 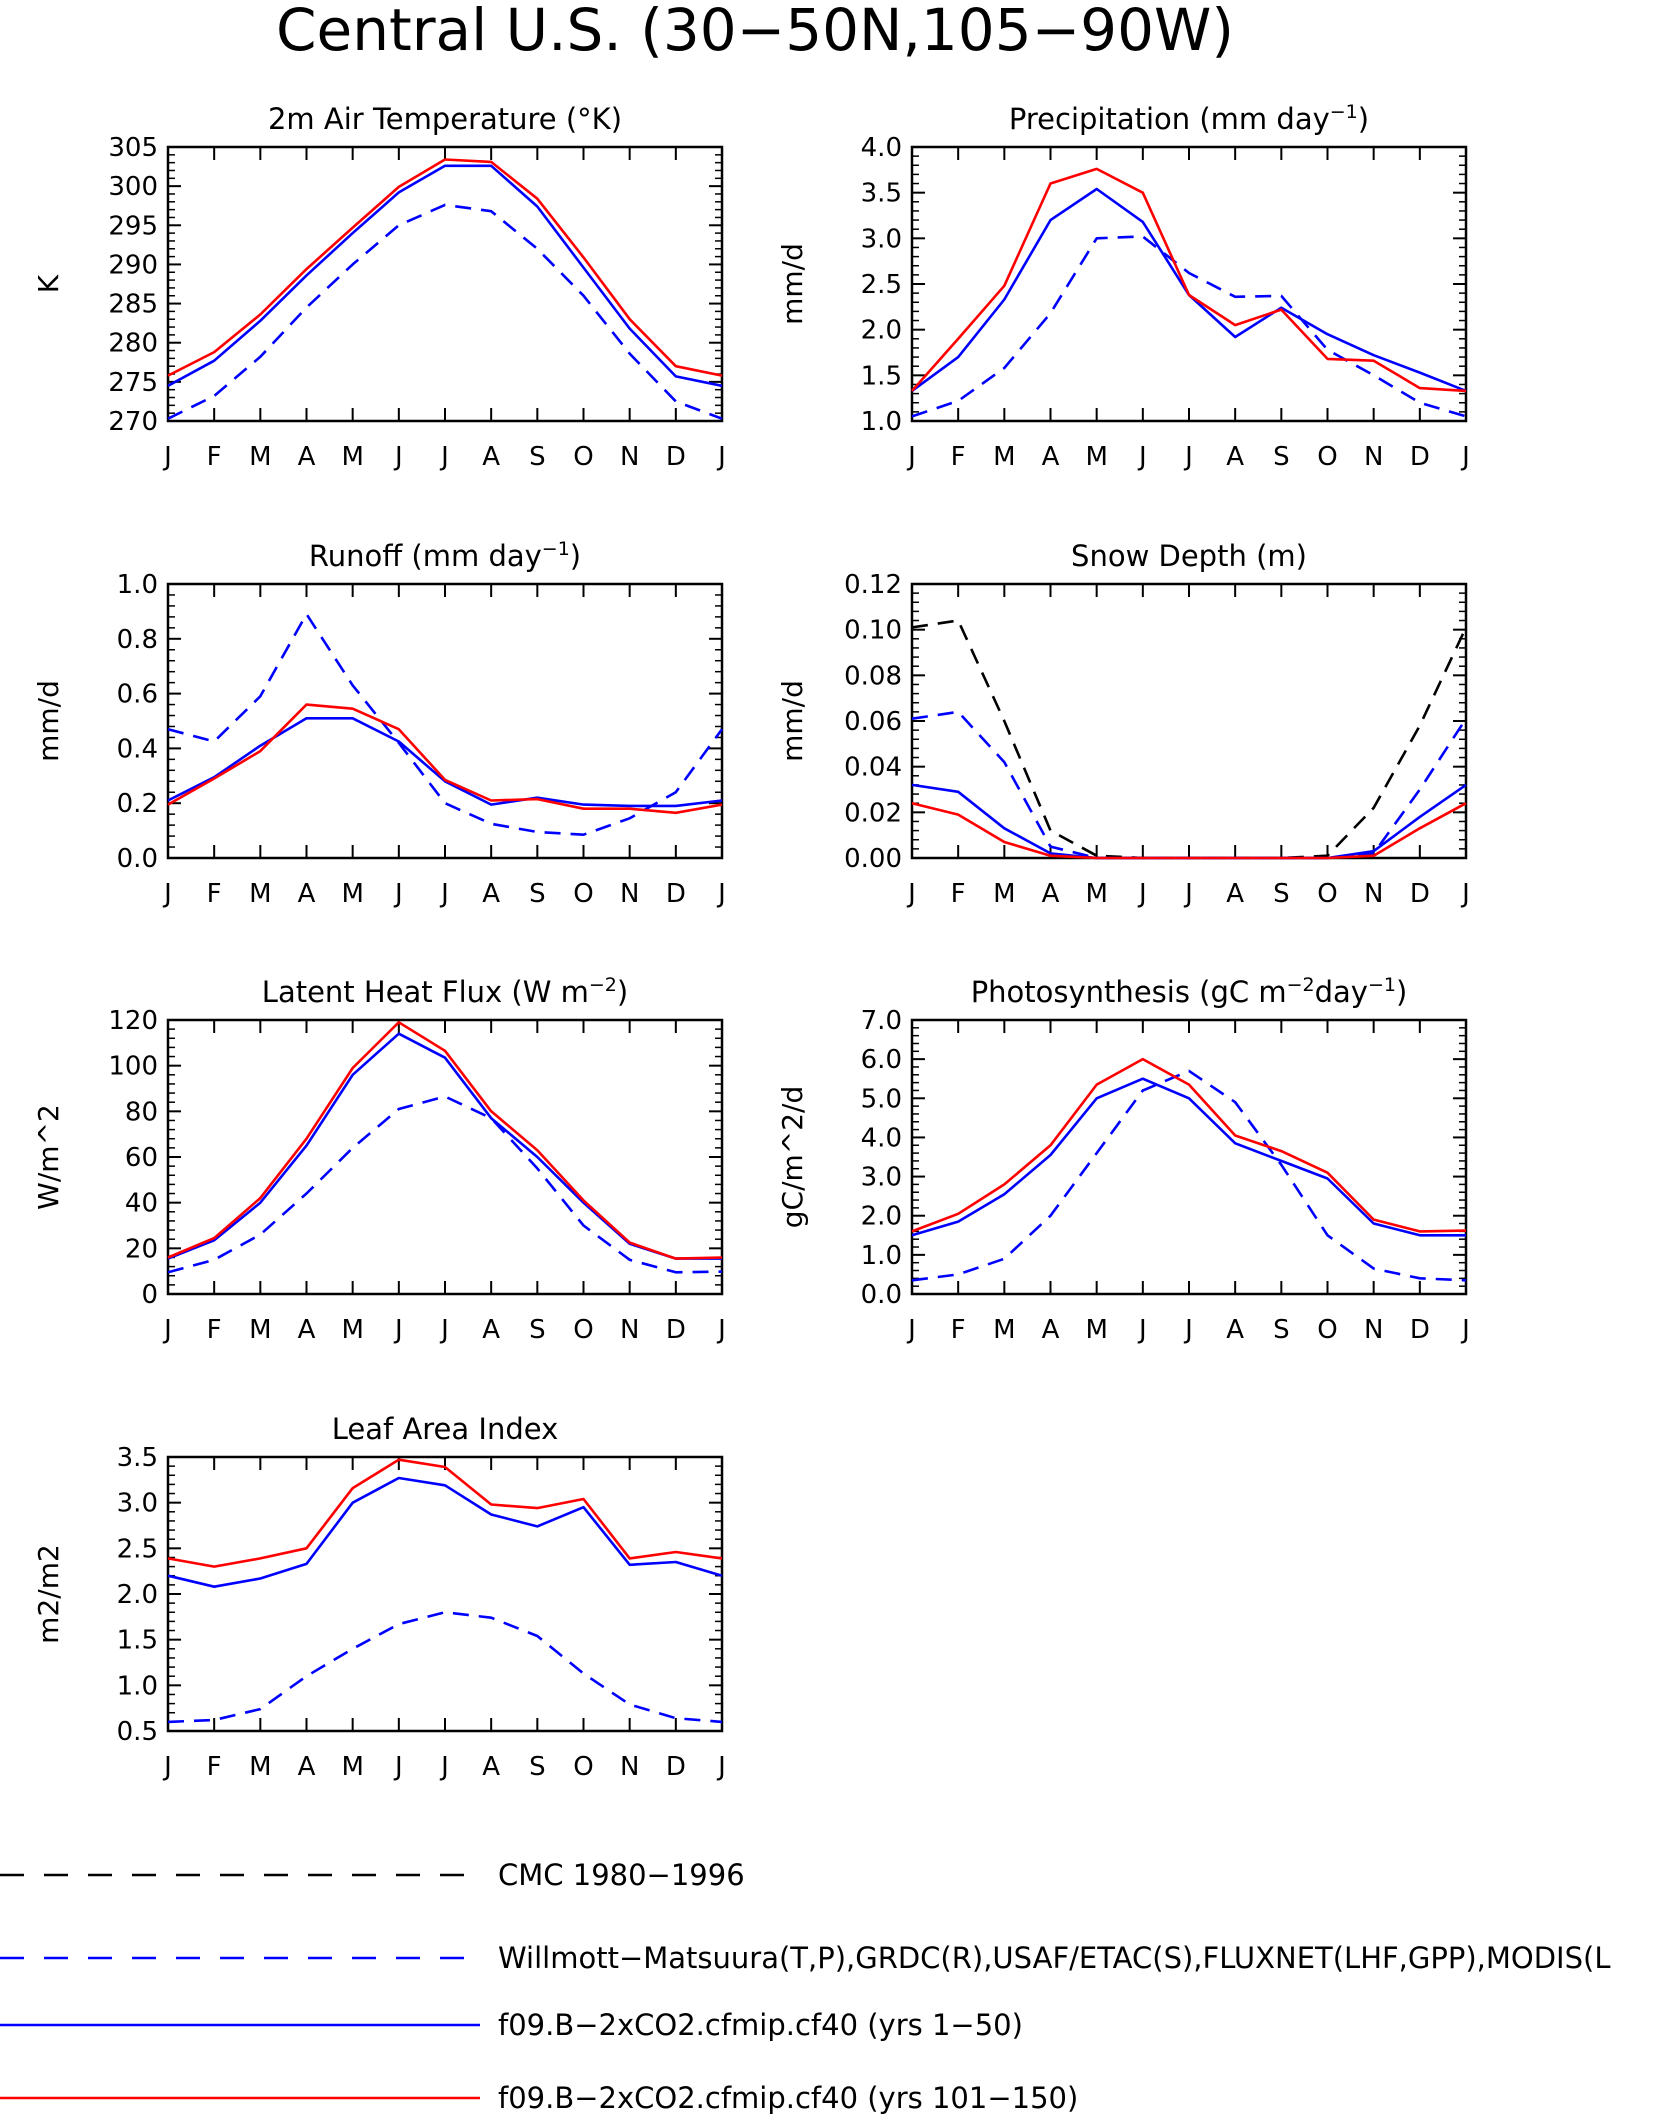 I want to click on y-axis-label: m2/m2, so click(x=48, y=1594).